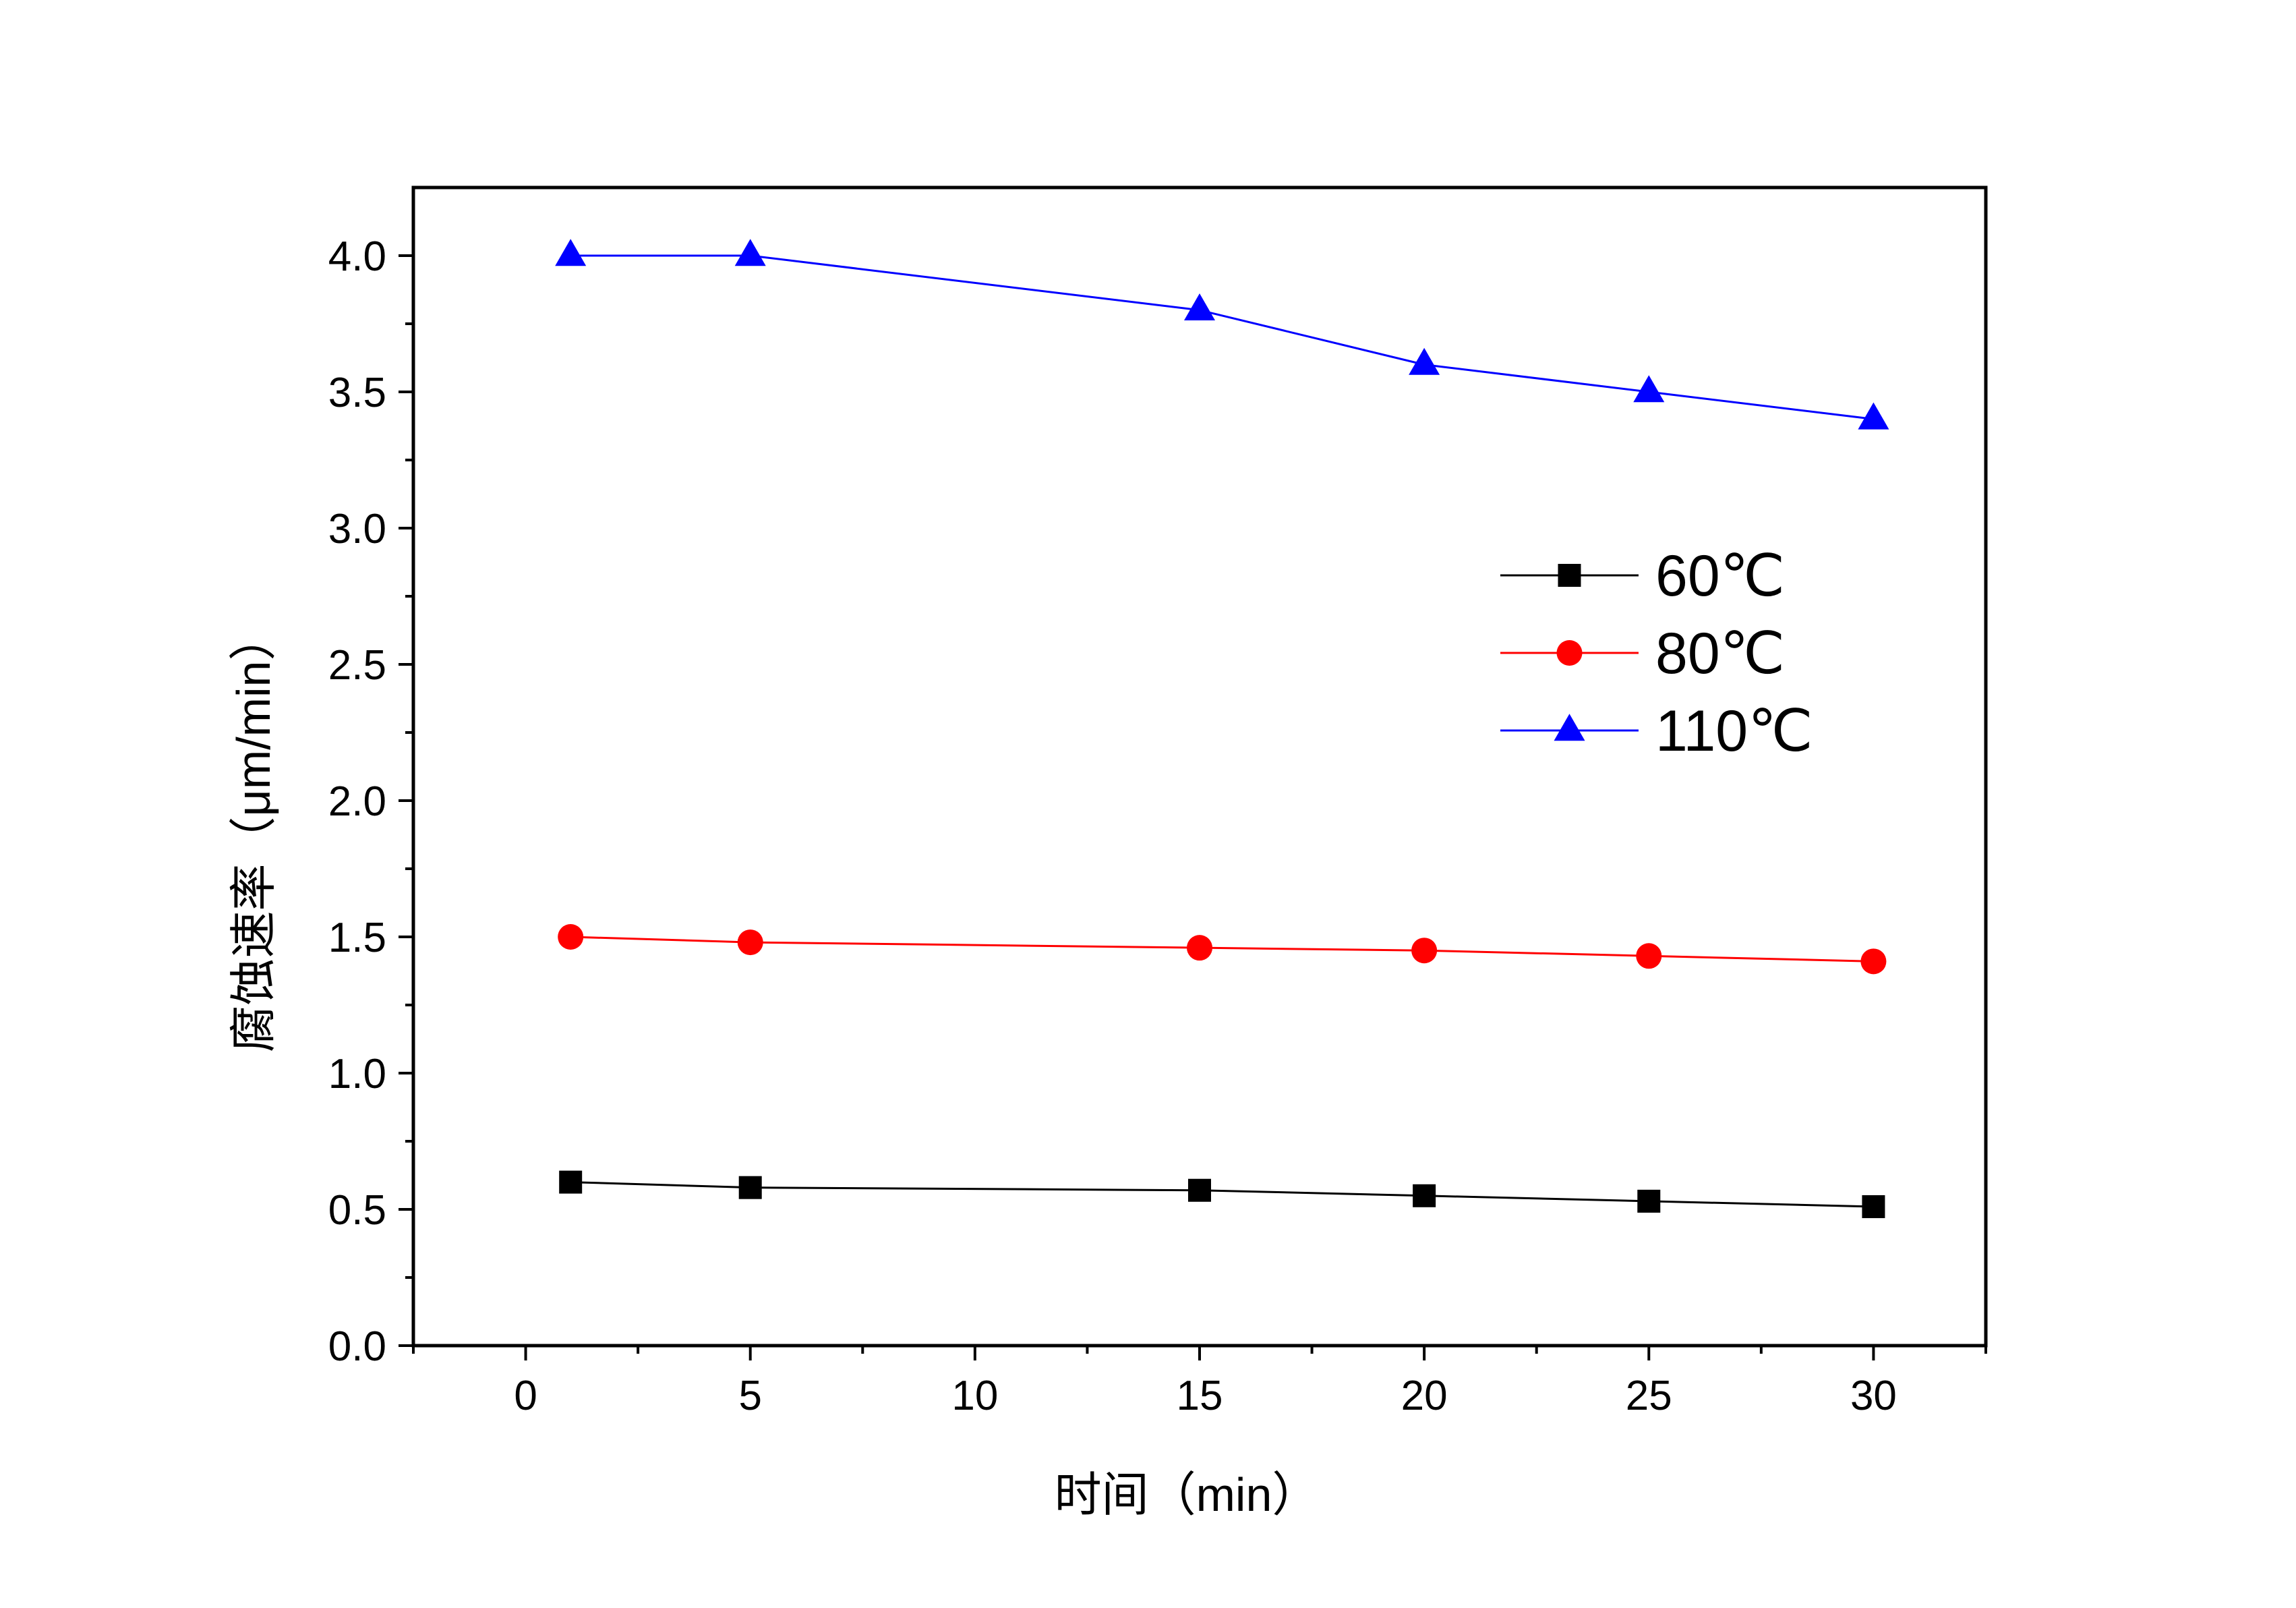 The height and width of the screenshot is (1608, 2296). I want to click on x-tick-label: 30, so click(1873, 1396).